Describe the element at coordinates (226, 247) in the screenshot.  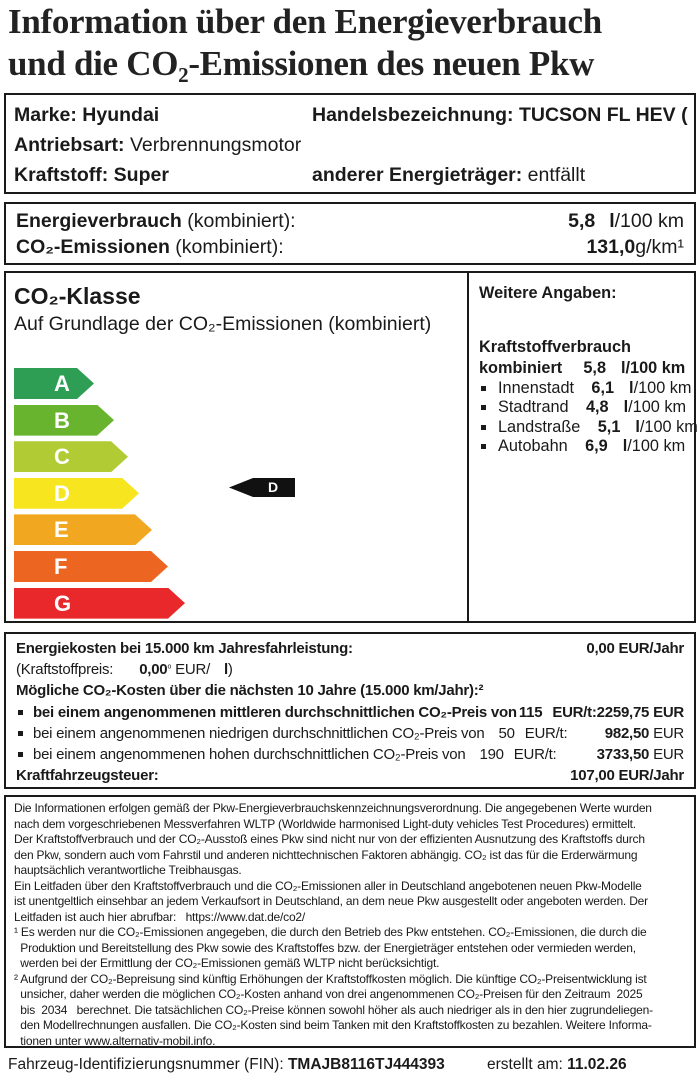
I see `co2-emissionen-label-rest: (kombiniert):` at that location.